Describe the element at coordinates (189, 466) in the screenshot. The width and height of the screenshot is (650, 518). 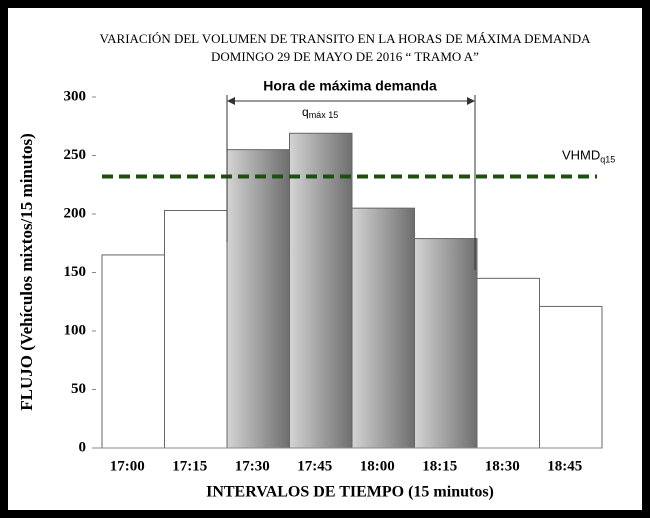
I see `x-tick-label: 17:15` at that location.